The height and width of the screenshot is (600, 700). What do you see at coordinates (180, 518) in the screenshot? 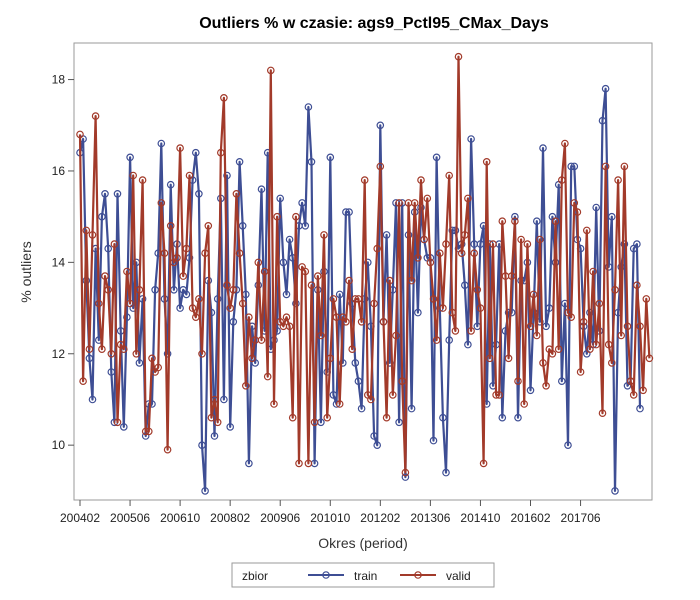
I see `x-tick-label: 200610` at bounding box center [180, 518].